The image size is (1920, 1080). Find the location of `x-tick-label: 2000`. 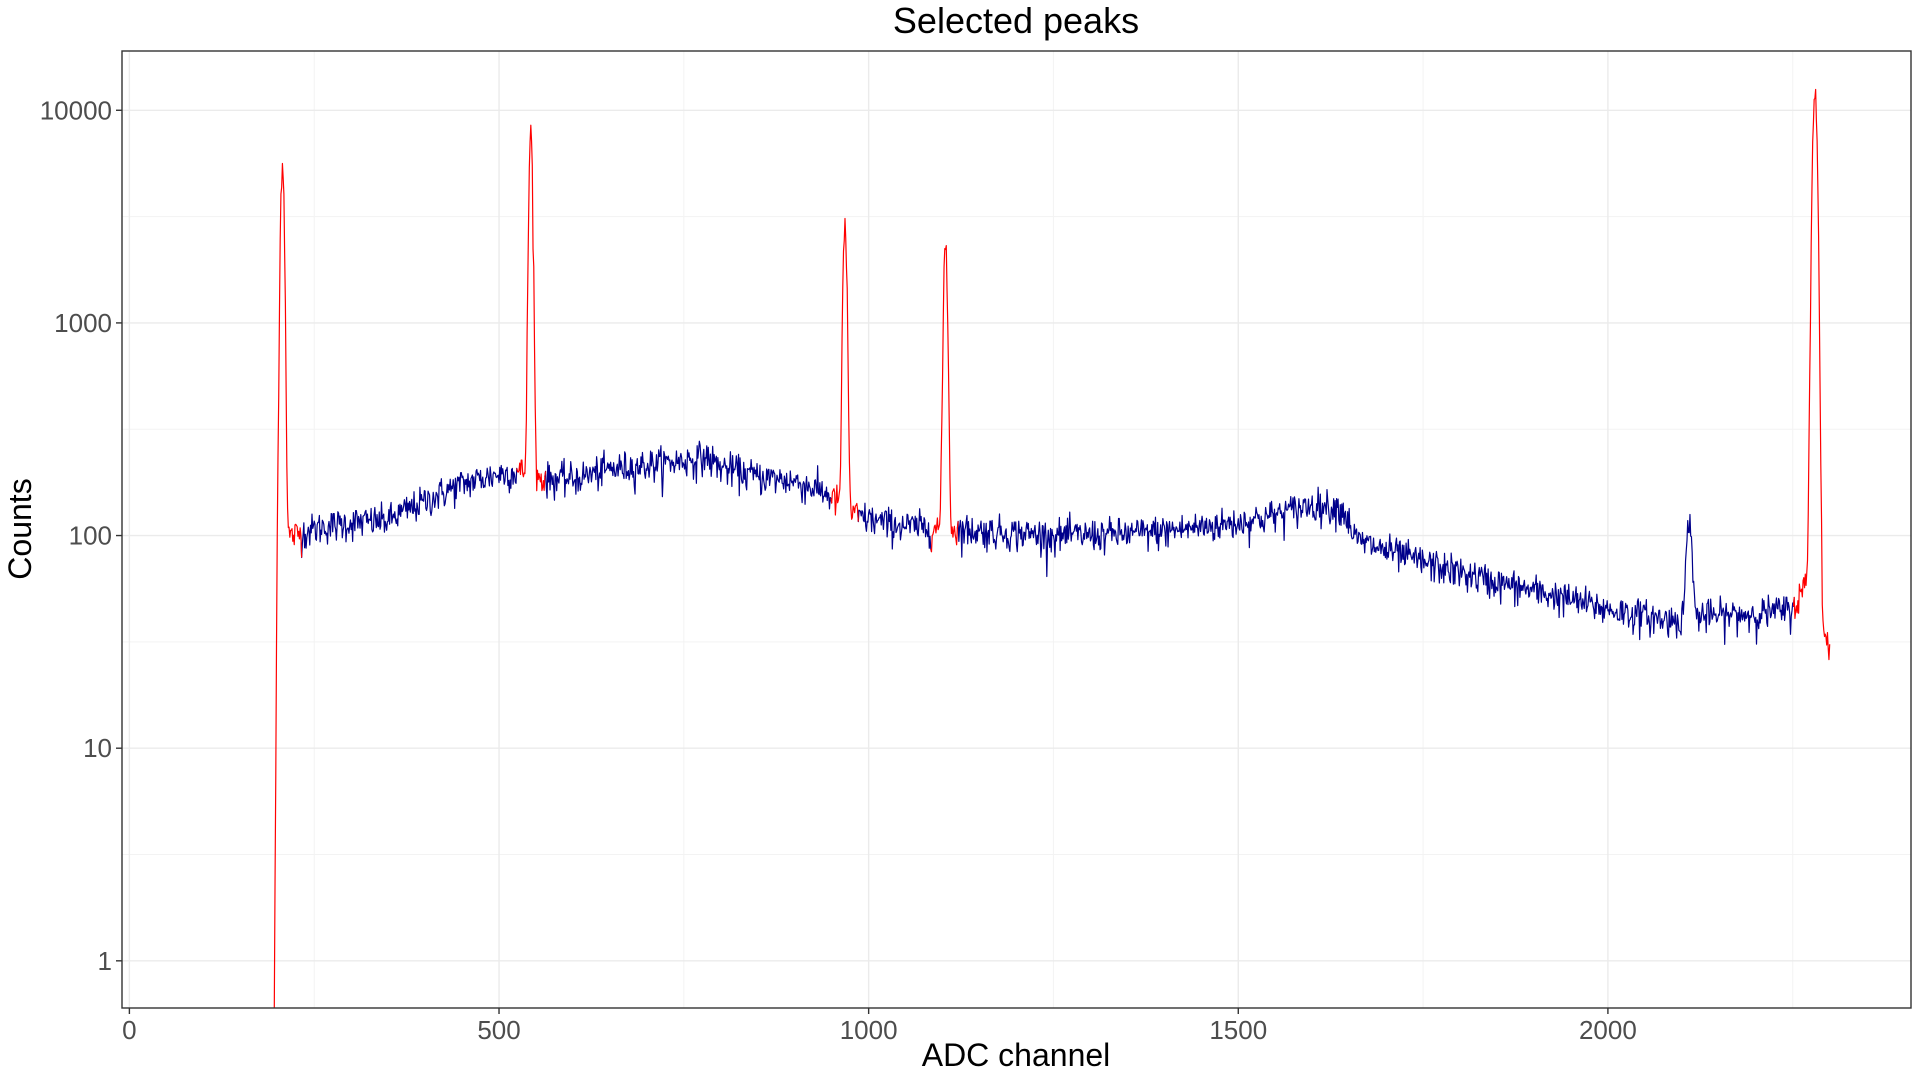

x-tick-label: 2000 is located at coordinates (1608, 1030).